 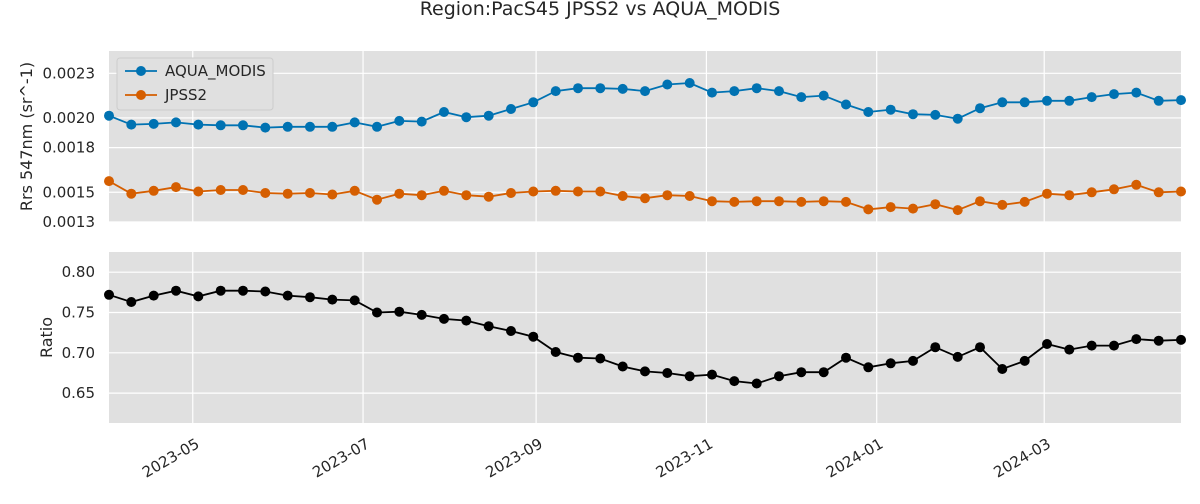 What do you see at coordinates (46, 337) in the screenshot?
I see `ratio-y-axis-label: Ratio` at bounding box center [46, 337].